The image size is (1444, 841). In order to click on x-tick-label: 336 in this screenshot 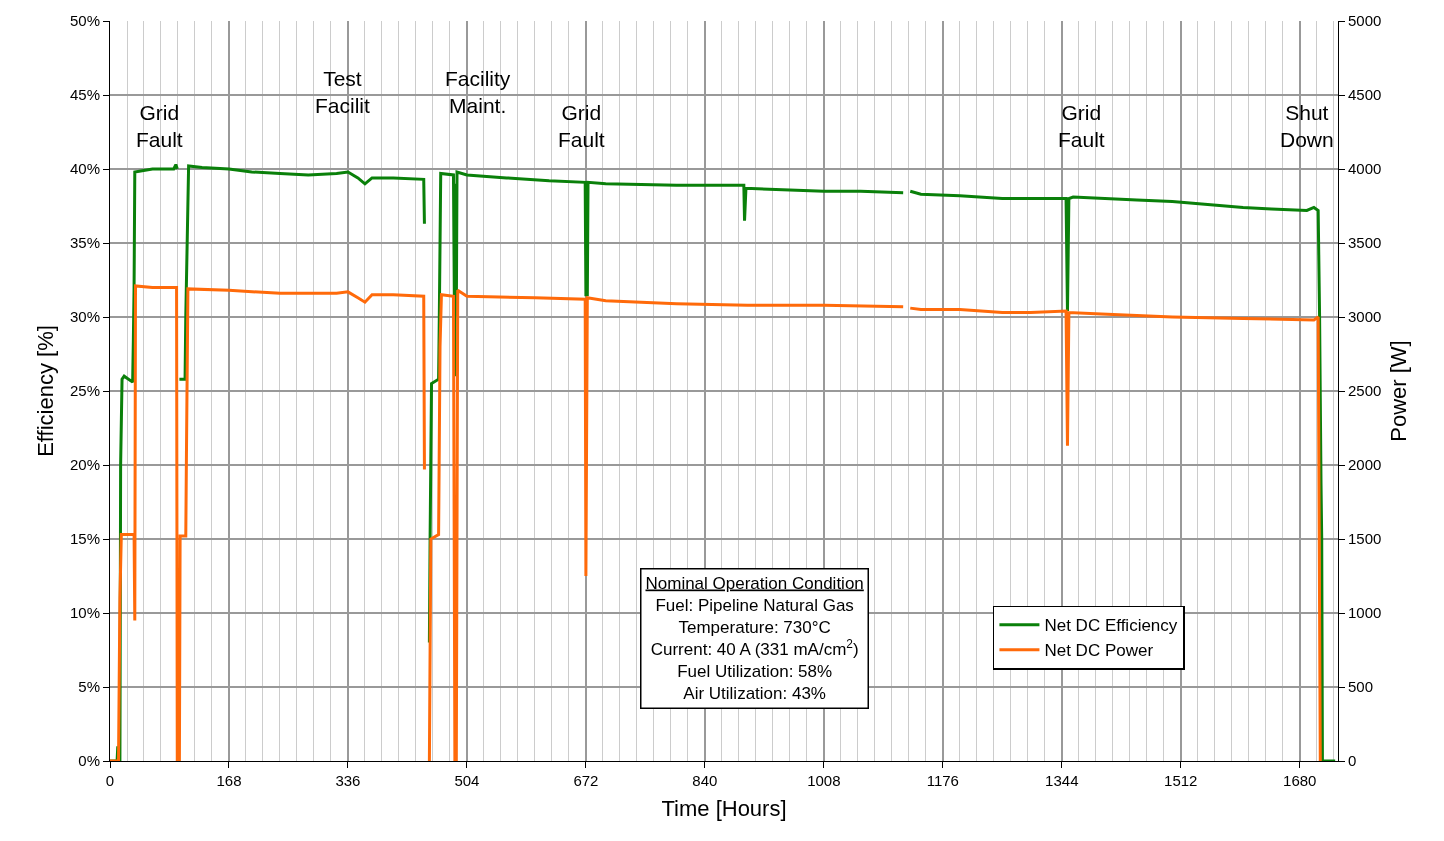, I will do `click(348, 780)`.